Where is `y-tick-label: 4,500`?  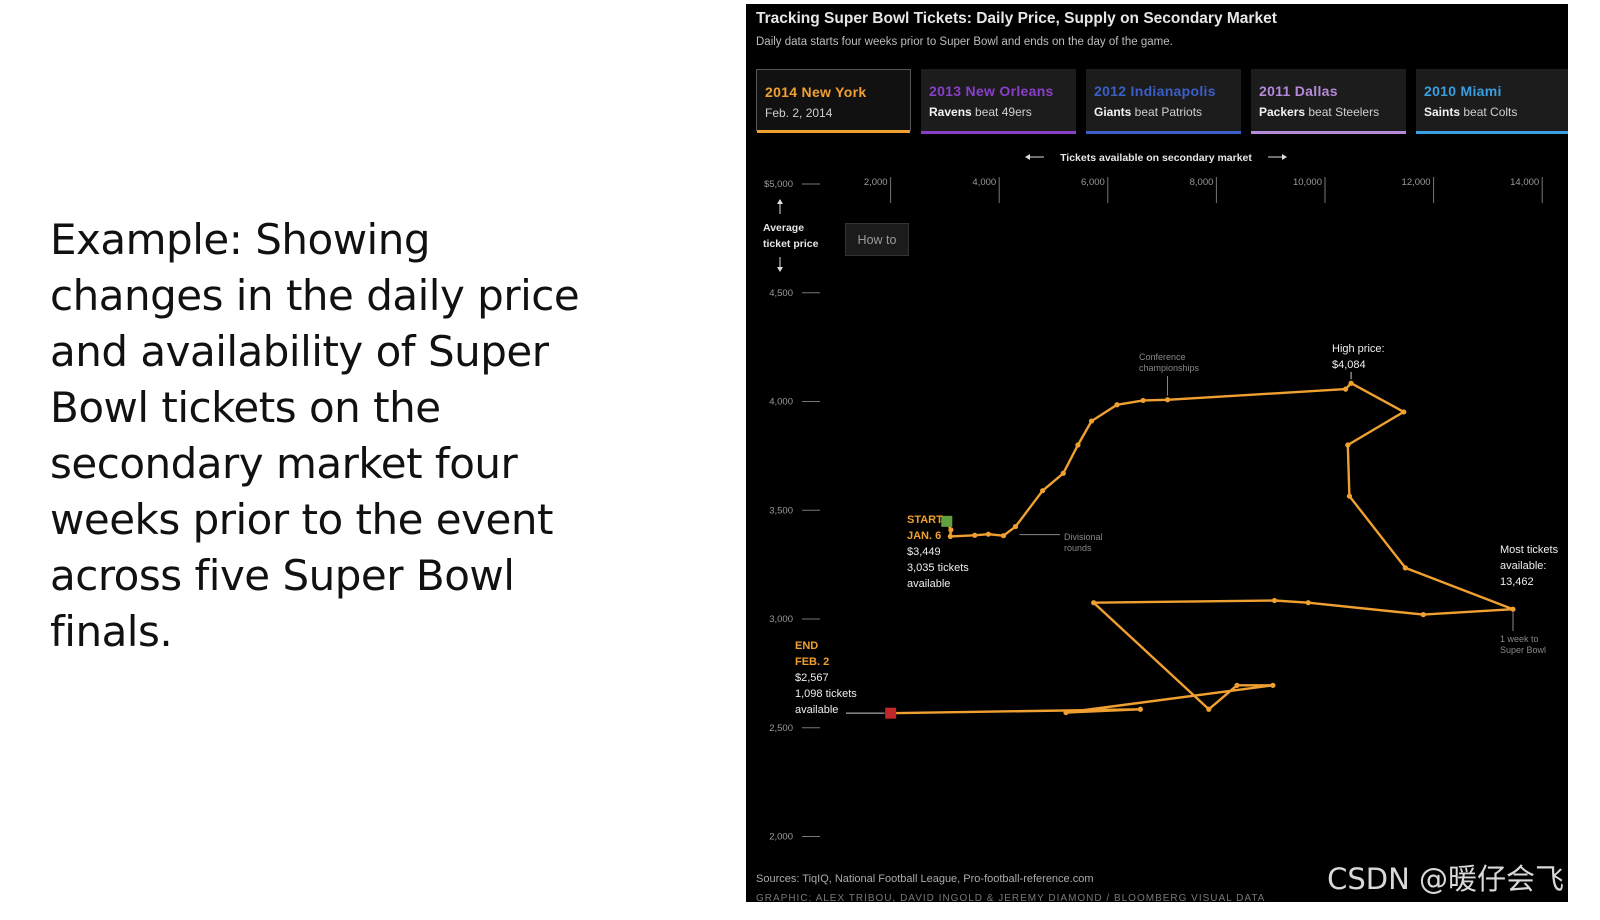 y-tick-label: 4,500 is located at coordinates (781, 293).